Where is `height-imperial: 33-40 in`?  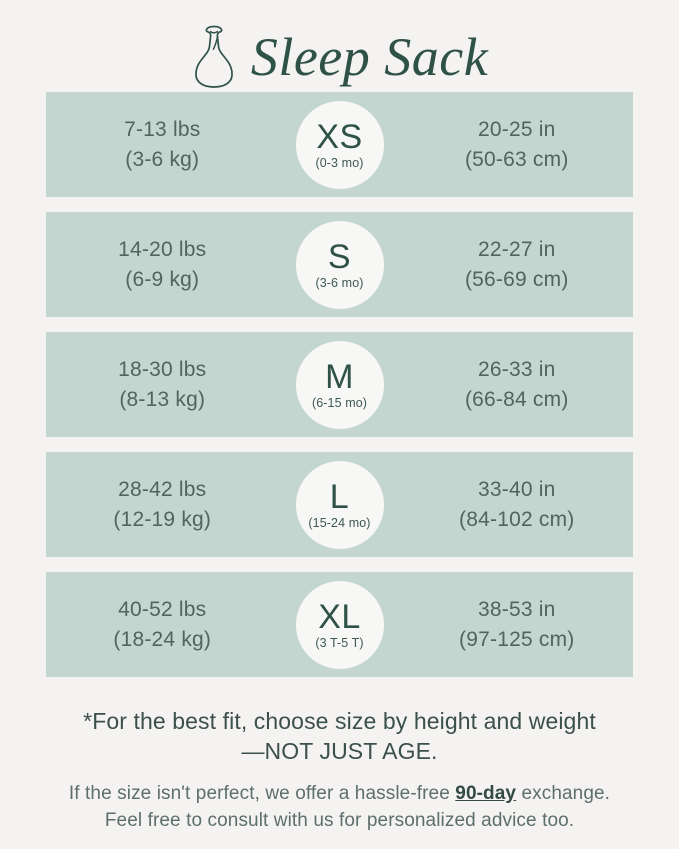 height-imperial: 33-40 in is located at coordinates (517, 489).